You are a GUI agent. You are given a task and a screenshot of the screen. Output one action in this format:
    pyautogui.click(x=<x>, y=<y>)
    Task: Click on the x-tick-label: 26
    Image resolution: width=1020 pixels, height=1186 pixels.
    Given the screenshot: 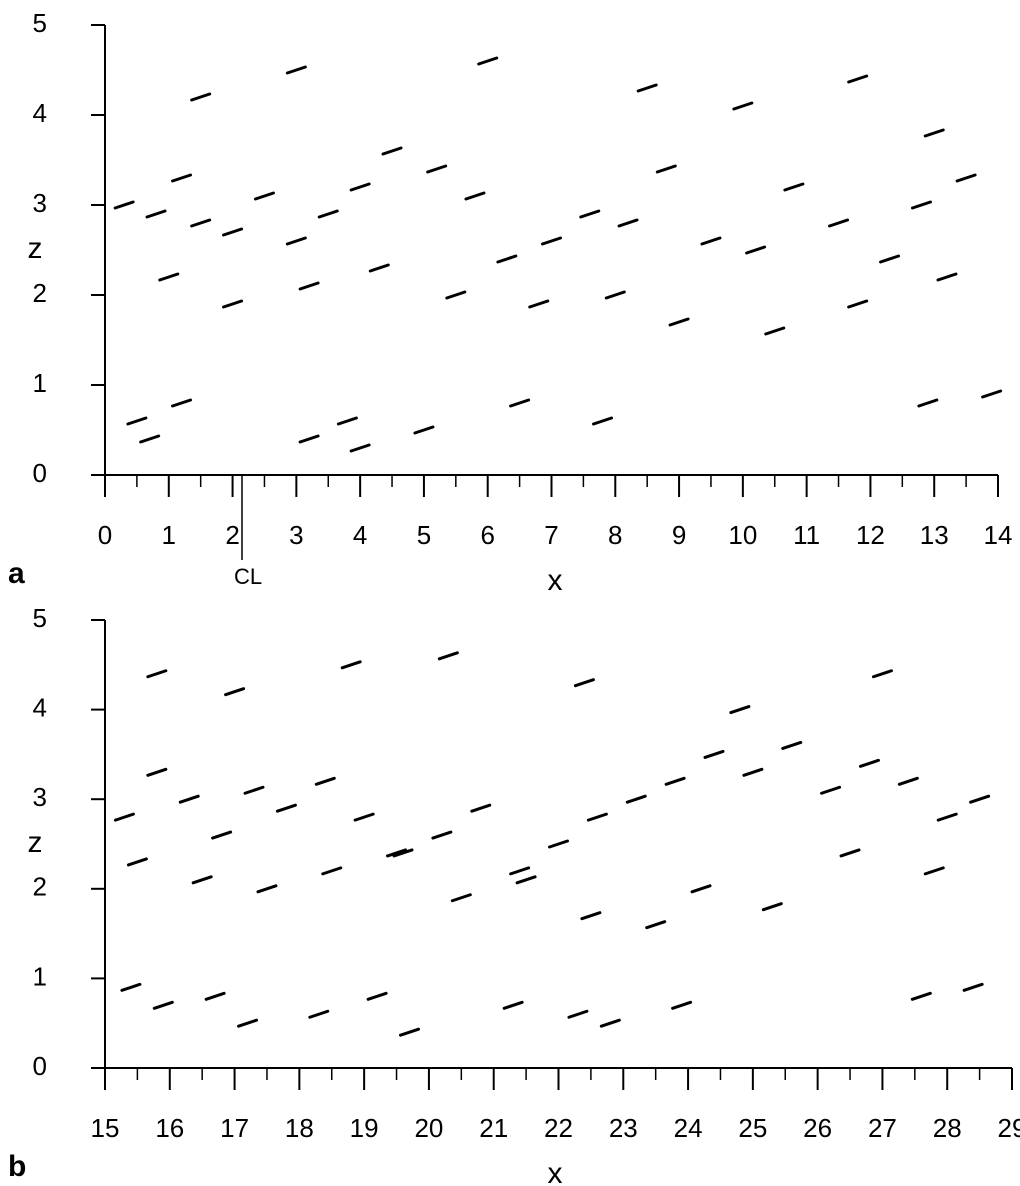 What is the action you would take?
    pyautogui.click(x=817, y=1128)
    